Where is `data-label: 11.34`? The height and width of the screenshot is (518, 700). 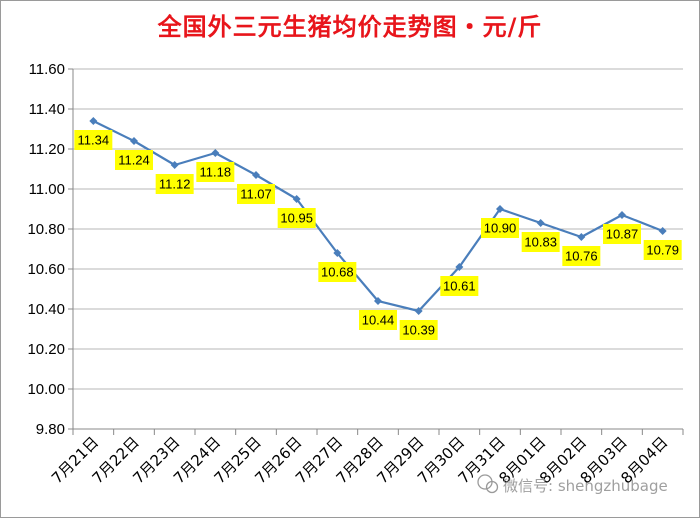
data-label: 11.34 is located at coordinates (94, 140).